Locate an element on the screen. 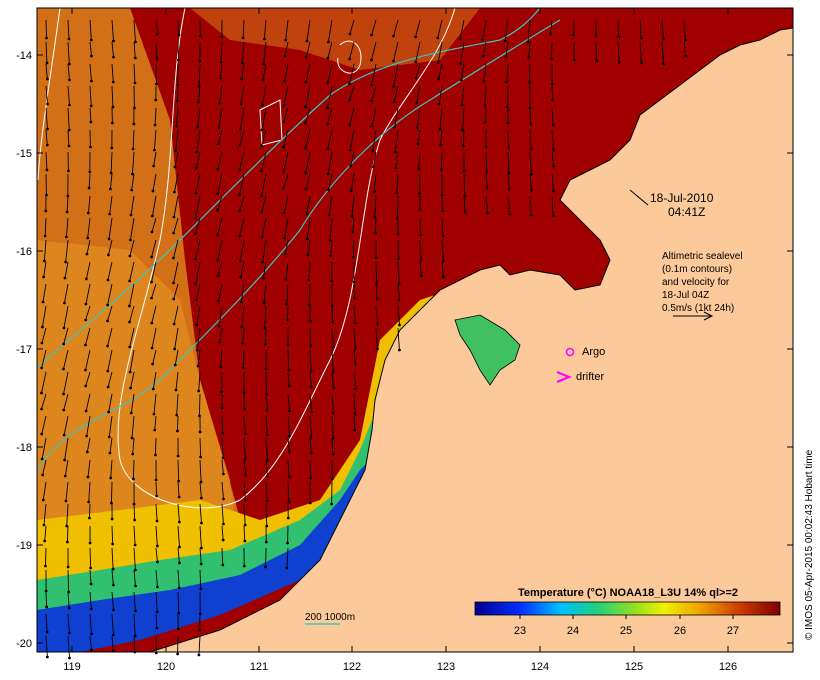 Image resolution: width=820 pixels, height=680 pixels. date-label-line2: 04:41Z is located at coordinates (686, 212).